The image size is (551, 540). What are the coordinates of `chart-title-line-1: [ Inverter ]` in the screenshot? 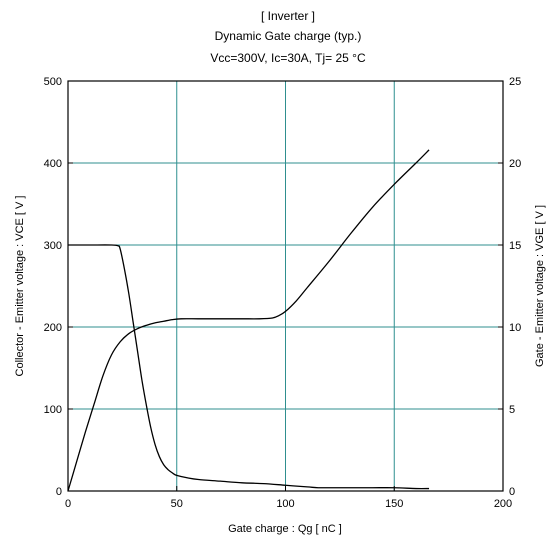 It's located at (288, 16).